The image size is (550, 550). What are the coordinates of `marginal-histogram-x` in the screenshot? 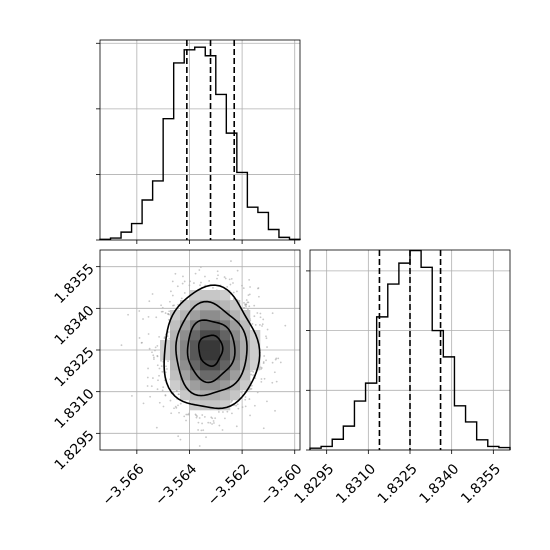 It's located at (198, 141).